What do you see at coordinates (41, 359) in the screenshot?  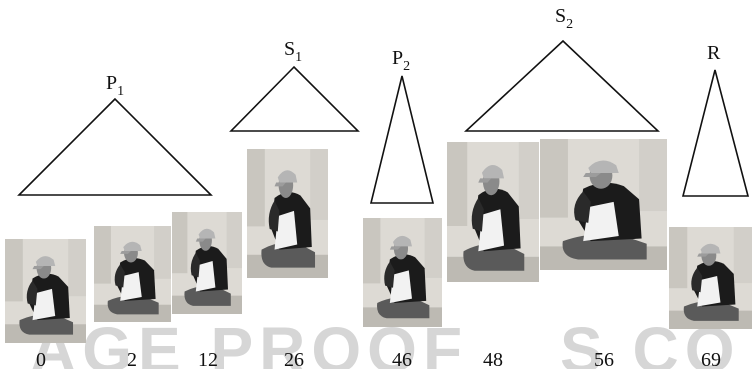 I see `frame-number: 0` at bounding box center [41, 359].